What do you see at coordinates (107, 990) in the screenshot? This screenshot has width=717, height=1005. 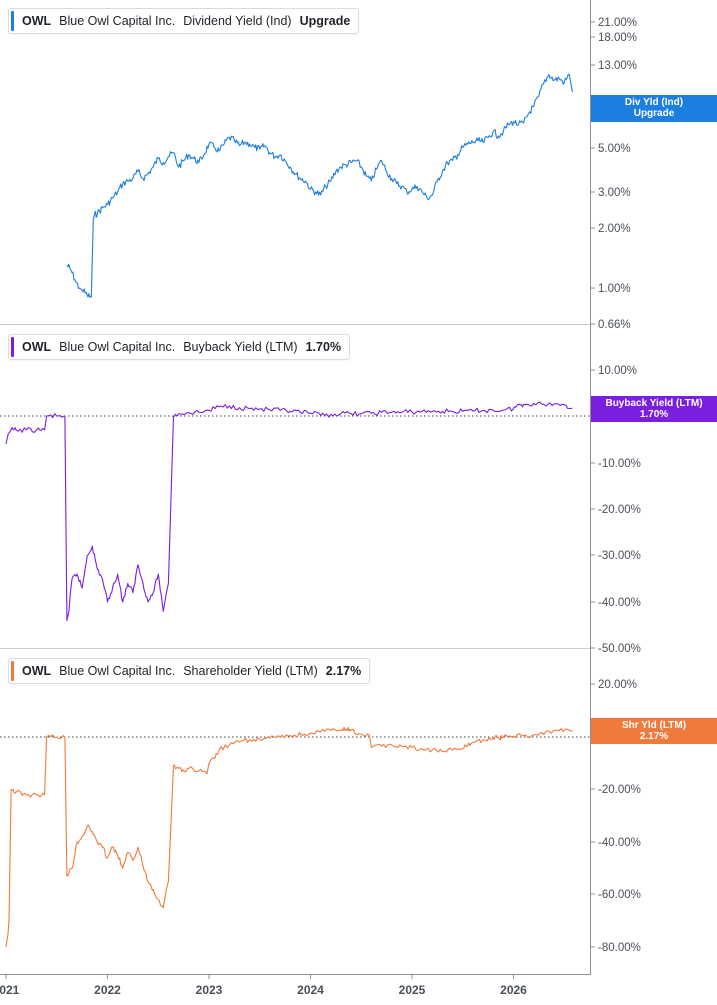 I see `x-tick-label: 2022` at bounding box center [107, 990].